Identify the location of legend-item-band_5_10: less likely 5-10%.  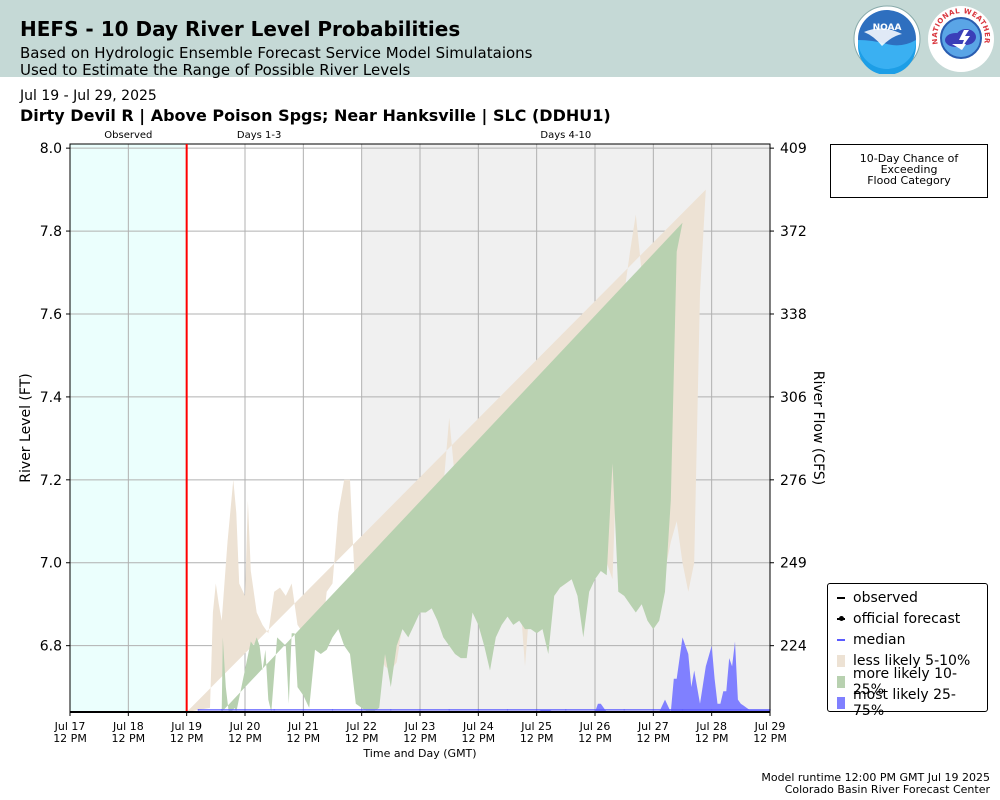
(907, 660).